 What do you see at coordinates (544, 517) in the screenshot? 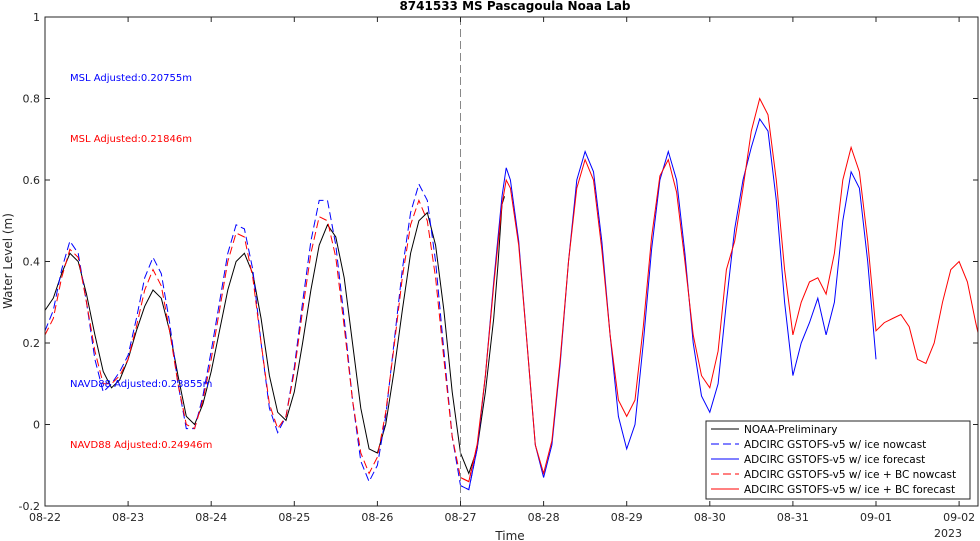
I see `x-tick-label-6: 08-28` at bounding box center [544, 517].